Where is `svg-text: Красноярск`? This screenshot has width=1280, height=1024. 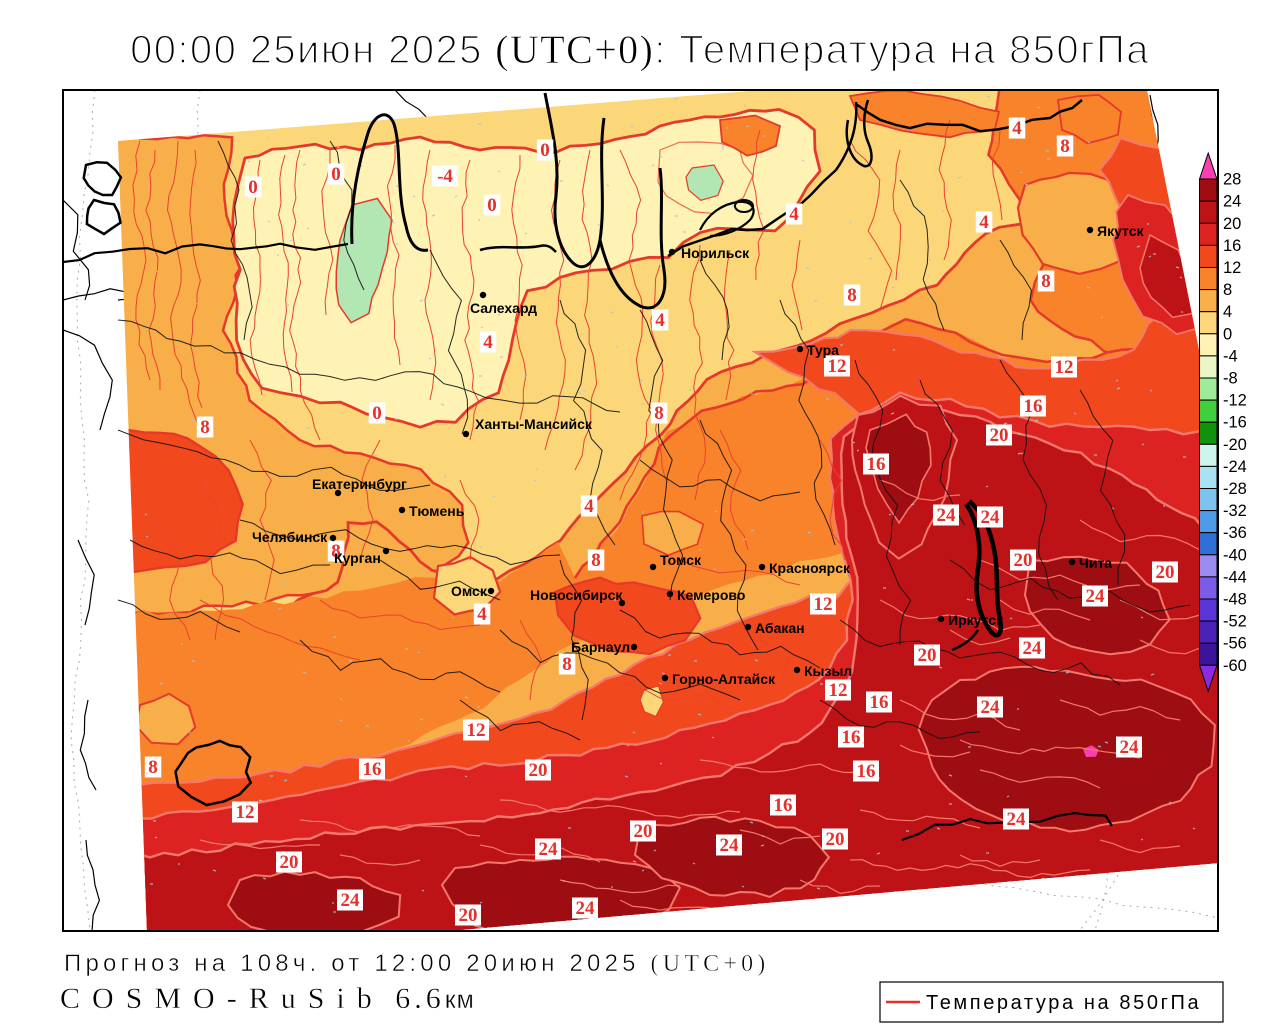 svg-text: Красноярск is located at coordinates (810, 568).